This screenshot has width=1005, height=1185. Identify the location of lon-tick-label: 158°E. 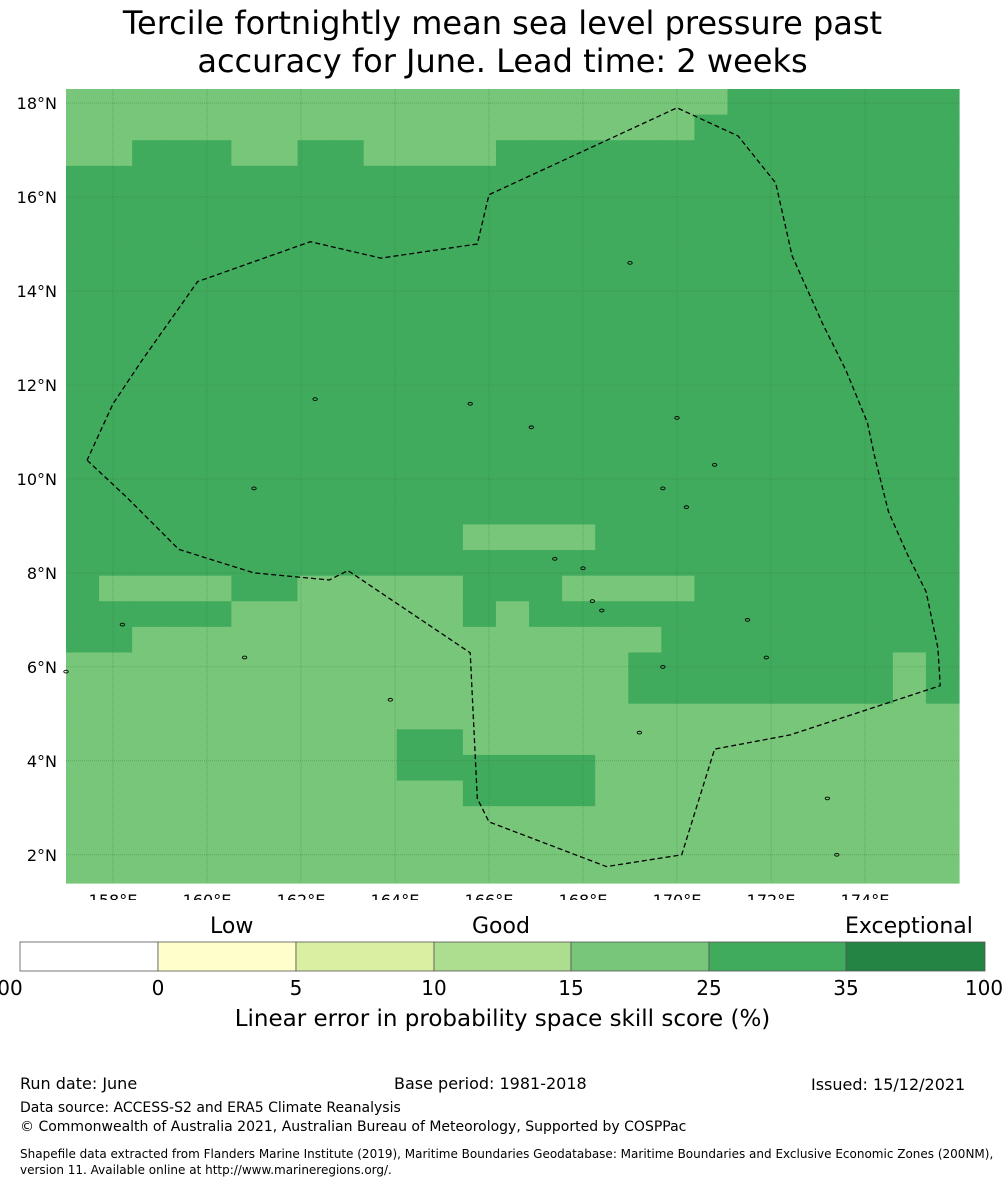
(113, 895).